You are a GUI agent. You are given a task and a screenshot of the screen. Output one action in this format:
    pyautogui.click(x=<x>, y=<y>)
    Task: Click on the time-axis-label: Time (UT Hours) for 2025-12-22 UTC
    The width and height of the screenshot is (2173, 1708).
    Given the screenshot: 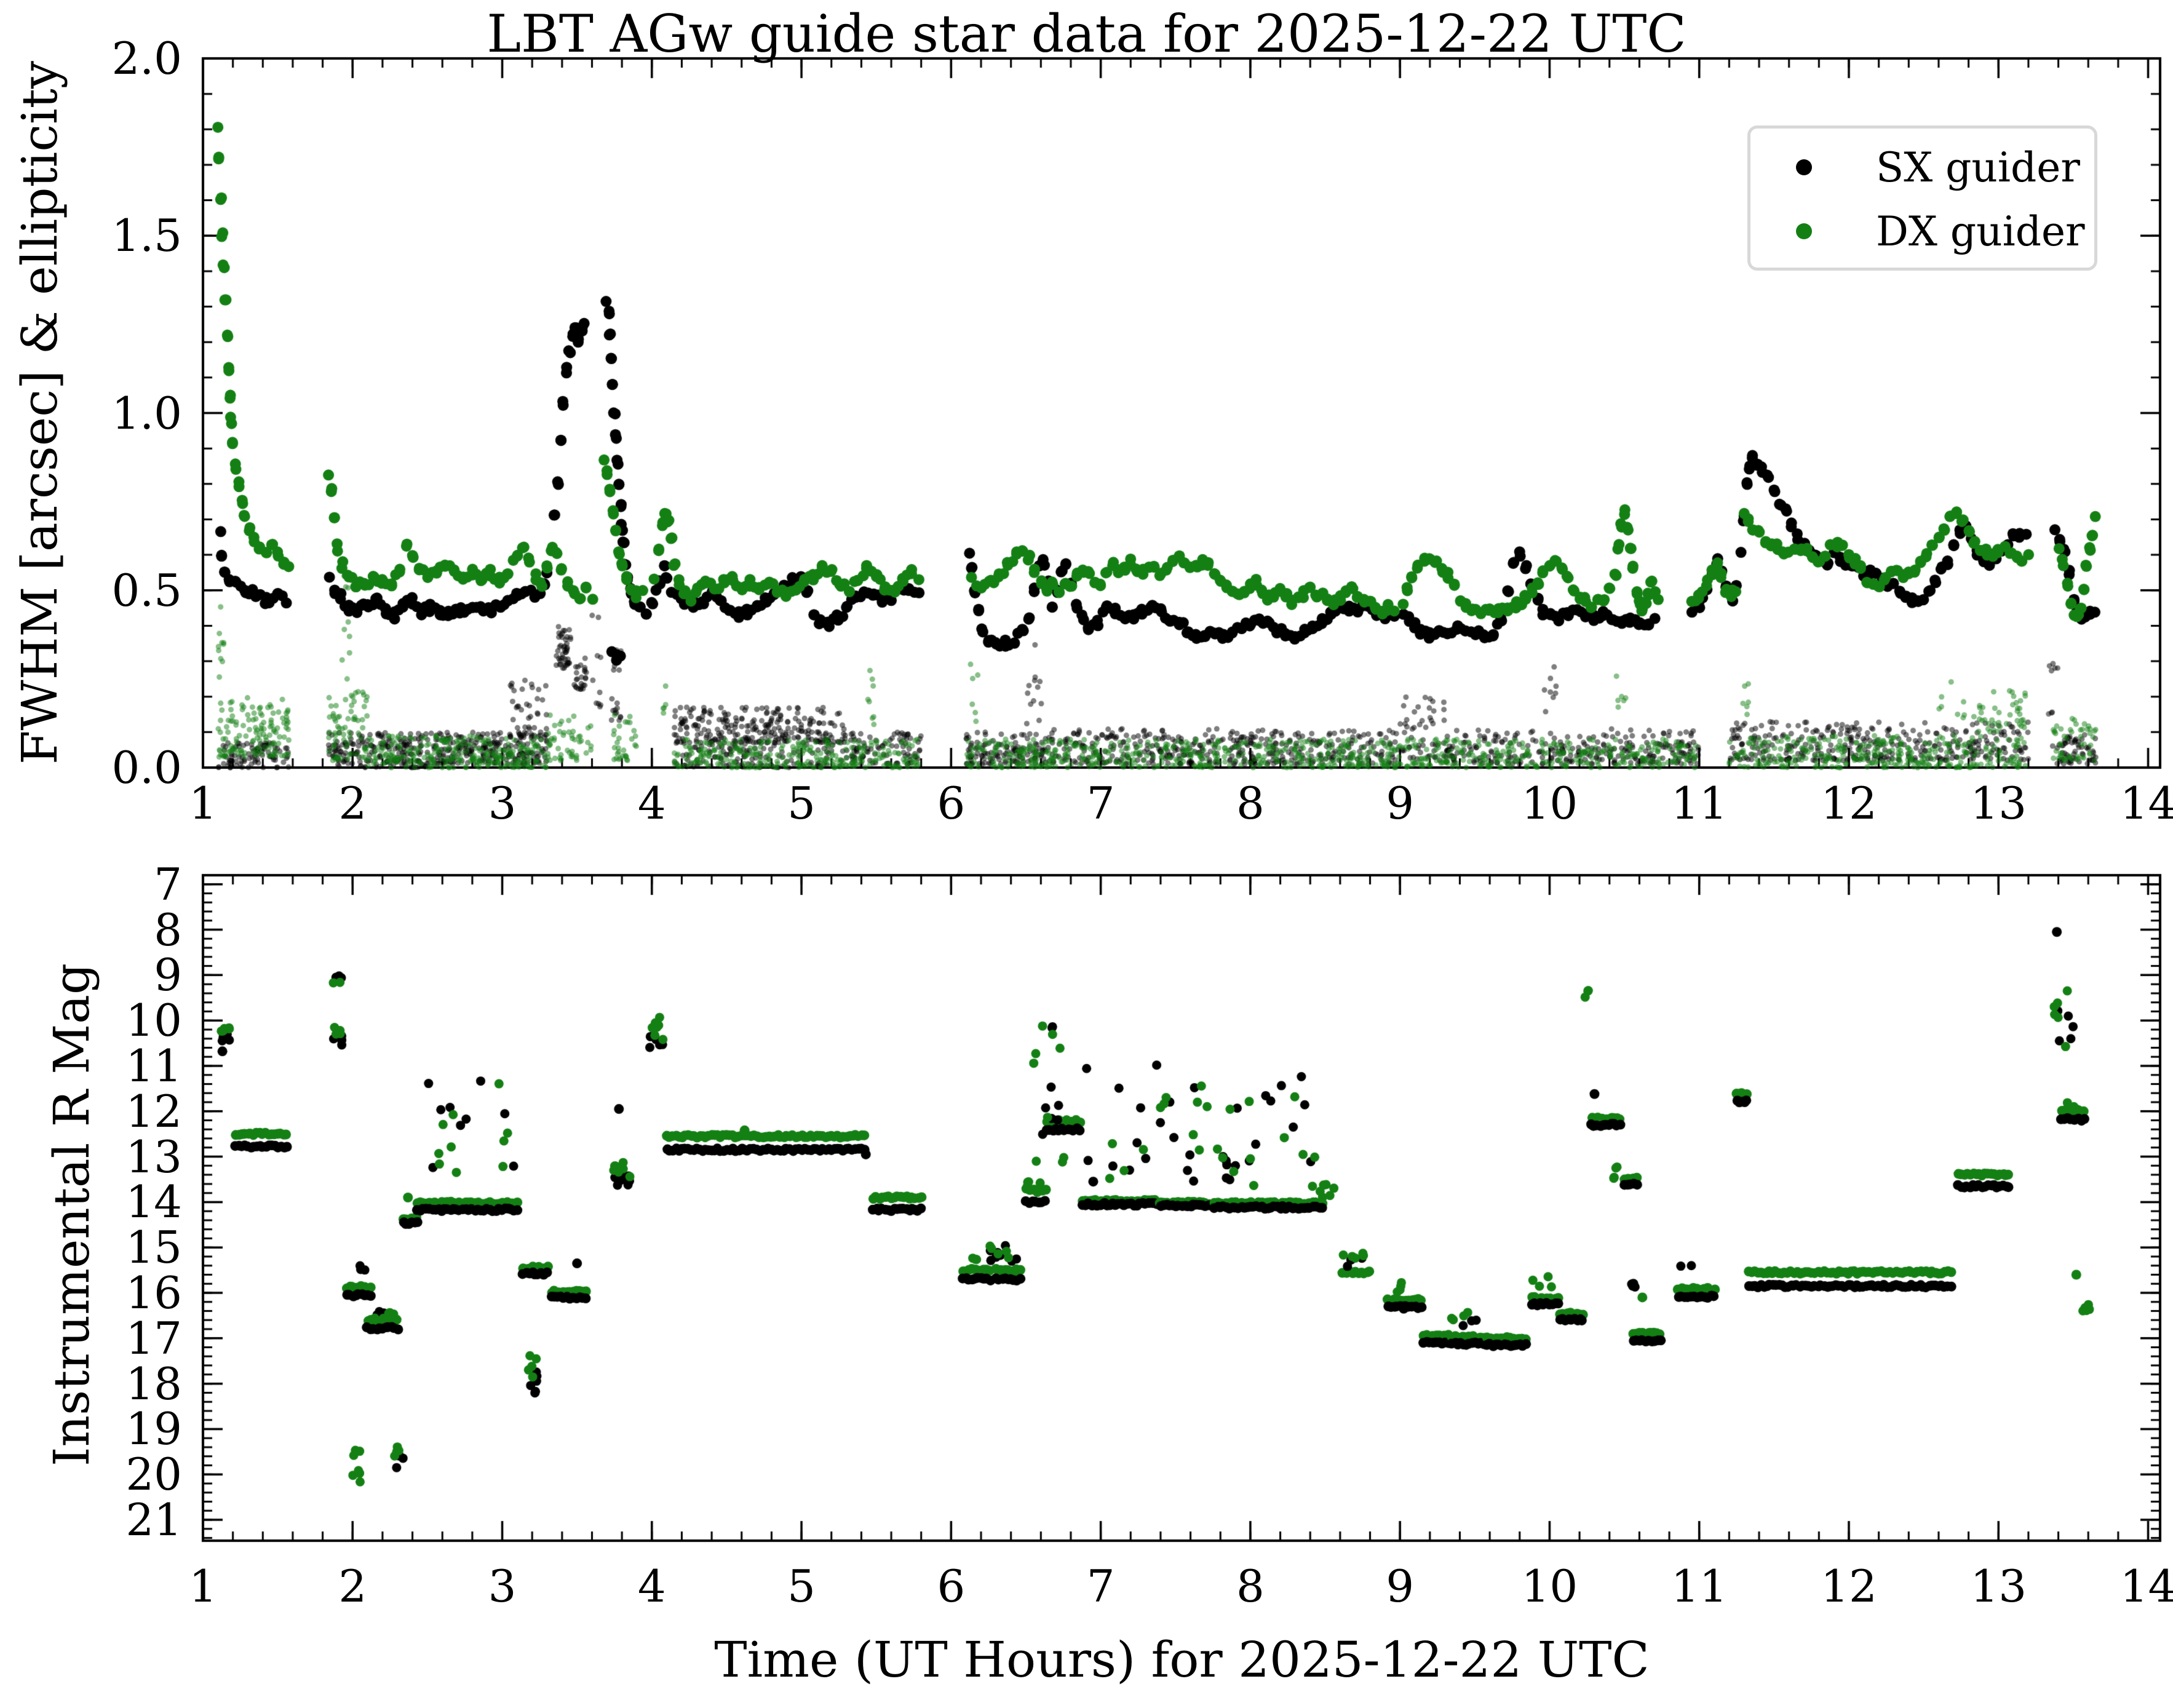 What is the action you would take?
    pyautogui.click(x=1182, y=1660)
    